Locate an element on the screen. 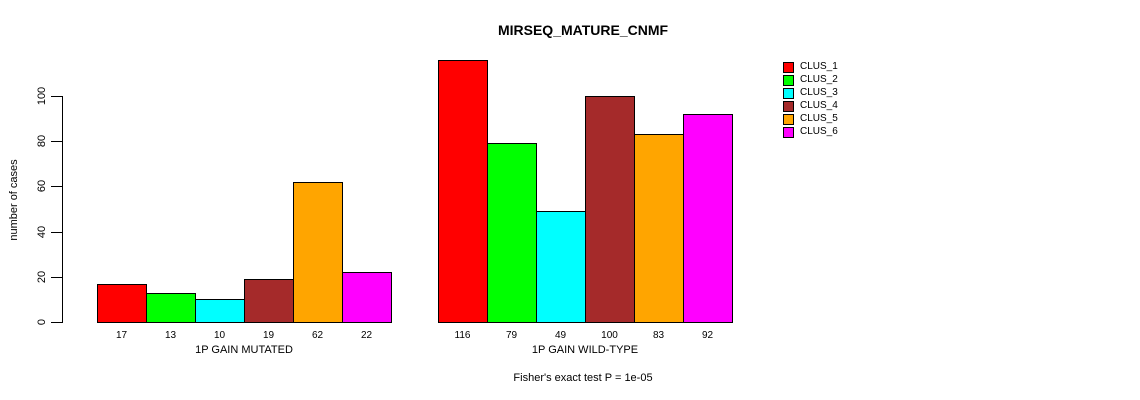  bar-value-label: 92 is located at coordinates (707, 335).